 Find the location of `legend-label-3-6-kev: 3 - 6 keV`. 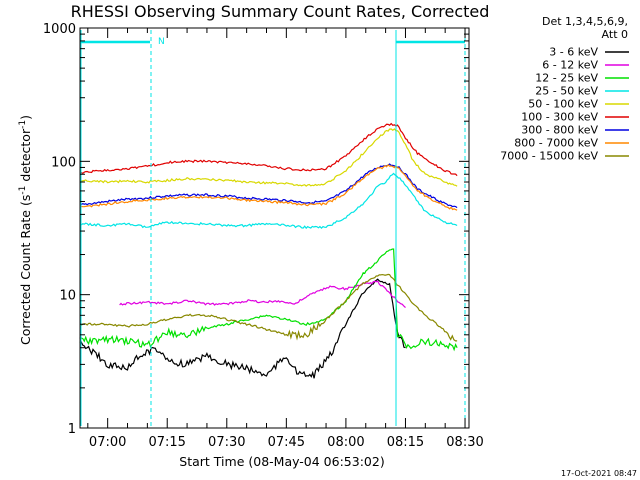

legend-label-3-6-kev: 3 - 6 keV is located at coordinates (573, 52).